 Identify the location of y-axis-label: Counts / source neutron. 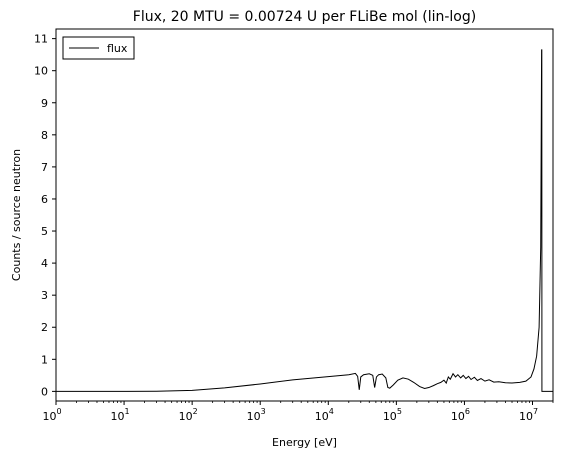
(16, 215).